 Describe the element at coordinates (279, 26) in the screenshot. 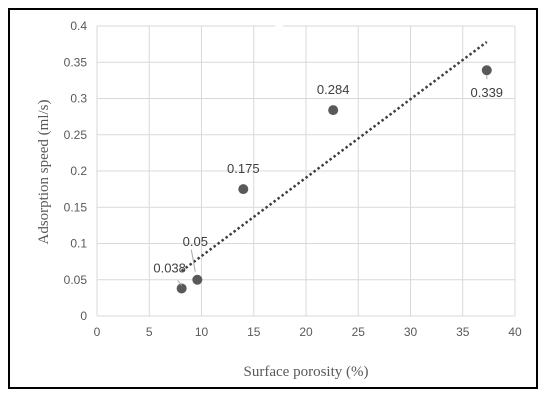

I see `top-border-gap` at that location.